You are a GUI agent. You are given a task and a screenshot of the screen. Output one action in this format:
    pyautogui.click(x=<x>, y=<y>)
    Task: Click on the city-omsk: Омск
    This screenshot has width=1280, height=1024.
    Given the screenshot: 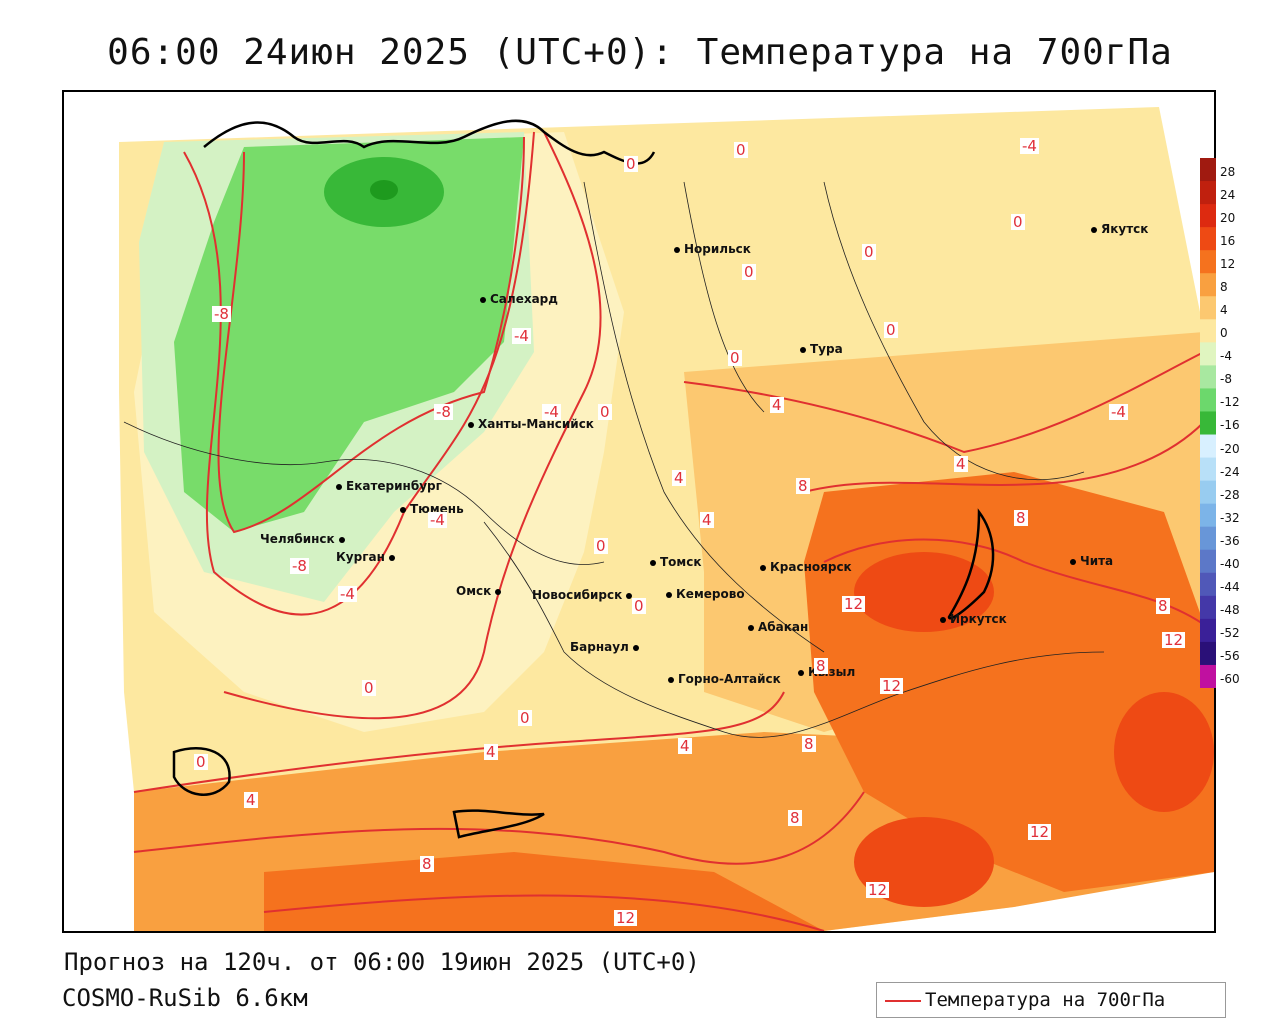 What is the action you would take?
    pyautogui.click(x=480, y=591)
    